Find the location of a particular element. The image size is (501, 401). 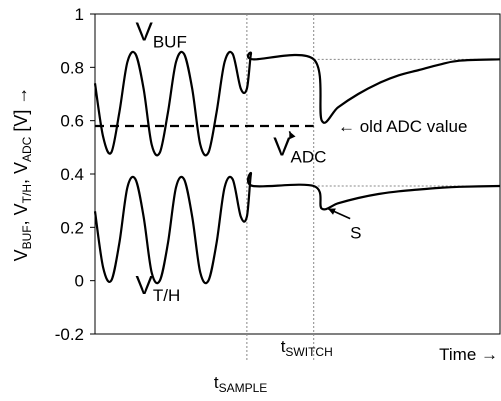

y-tick-label: 1 is located at coordinates (79, 14).